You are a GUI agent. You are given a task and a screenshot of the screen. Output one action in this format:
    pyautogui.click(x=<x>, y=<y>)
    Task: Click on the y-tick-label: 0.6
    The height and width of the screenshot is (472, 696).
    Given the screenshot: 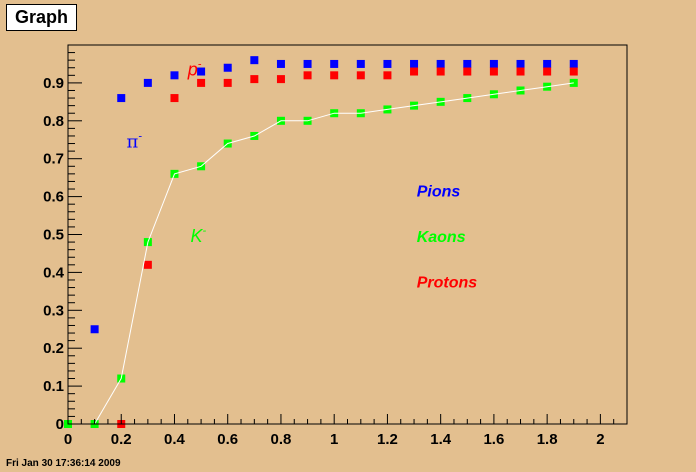 What is the action you would take?
    pyautogui.click(x=53, y=197)
    